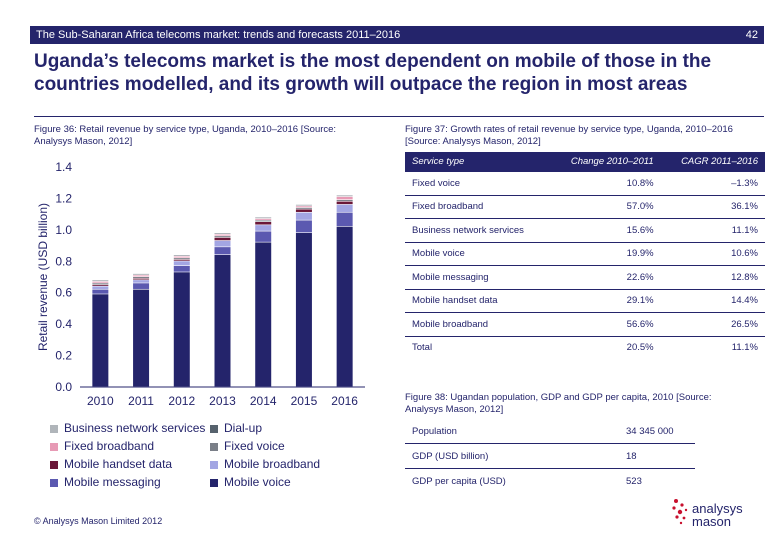 The image size is (780, 540). I want to click on legend-item: Mobile handset data, so click(111, 464).